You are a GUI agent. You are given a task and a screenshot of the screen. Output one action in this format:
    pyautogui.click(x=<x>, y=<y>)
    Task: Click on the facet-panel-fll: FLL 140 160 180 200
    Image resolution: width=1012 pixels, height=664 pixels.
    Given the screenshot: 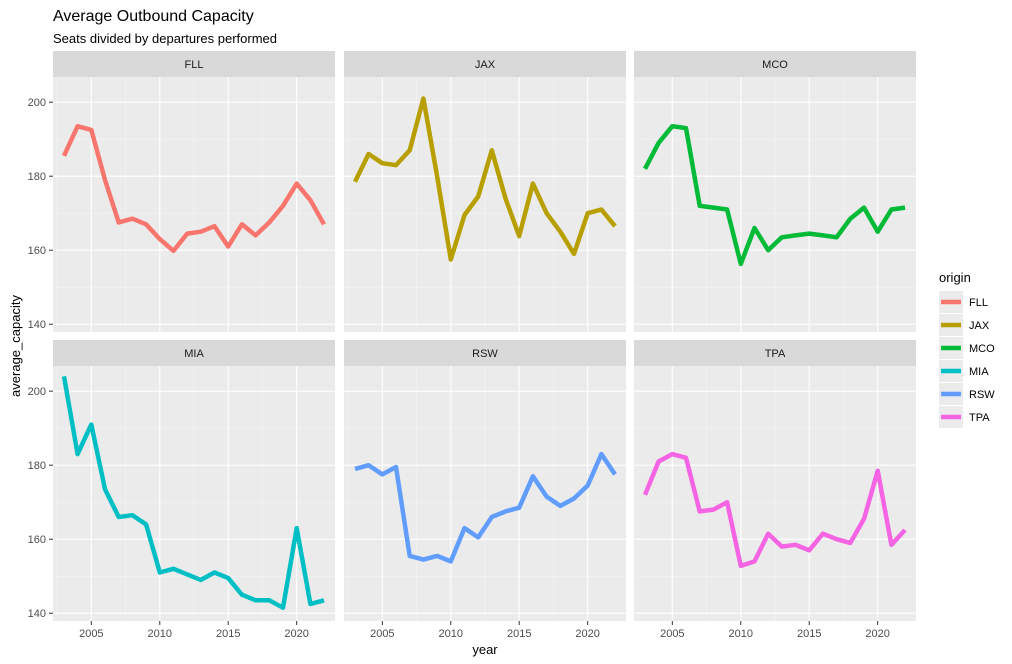 What is the action you would take?
    pyautogui.click(x=181, y=191)
    